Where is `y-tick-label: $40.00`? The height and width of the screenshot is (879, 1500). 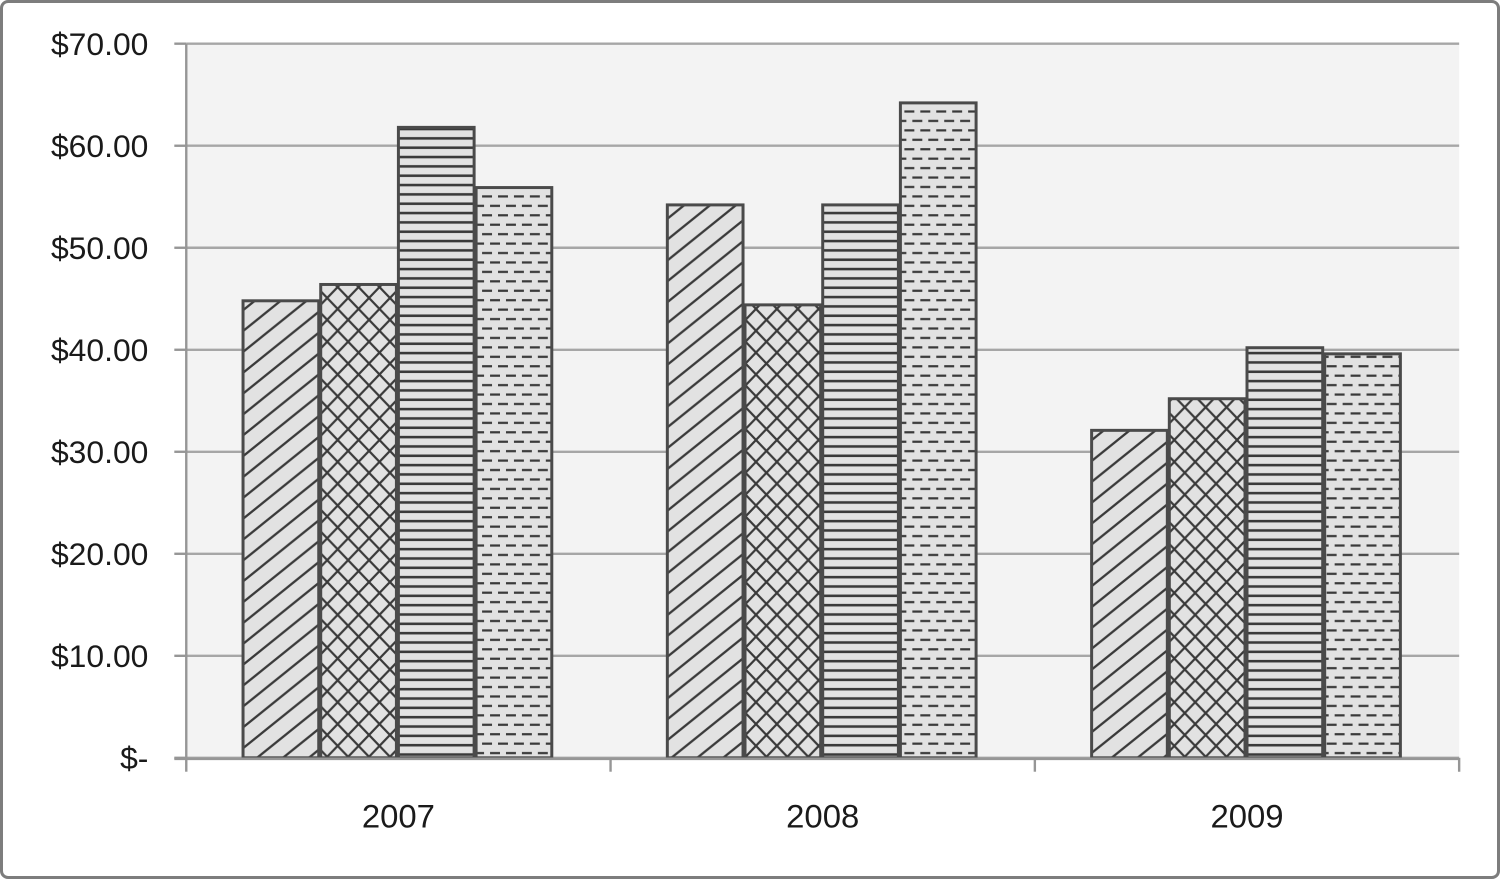
y-tick-label: $40.00 is located at coordinates (99, 350).